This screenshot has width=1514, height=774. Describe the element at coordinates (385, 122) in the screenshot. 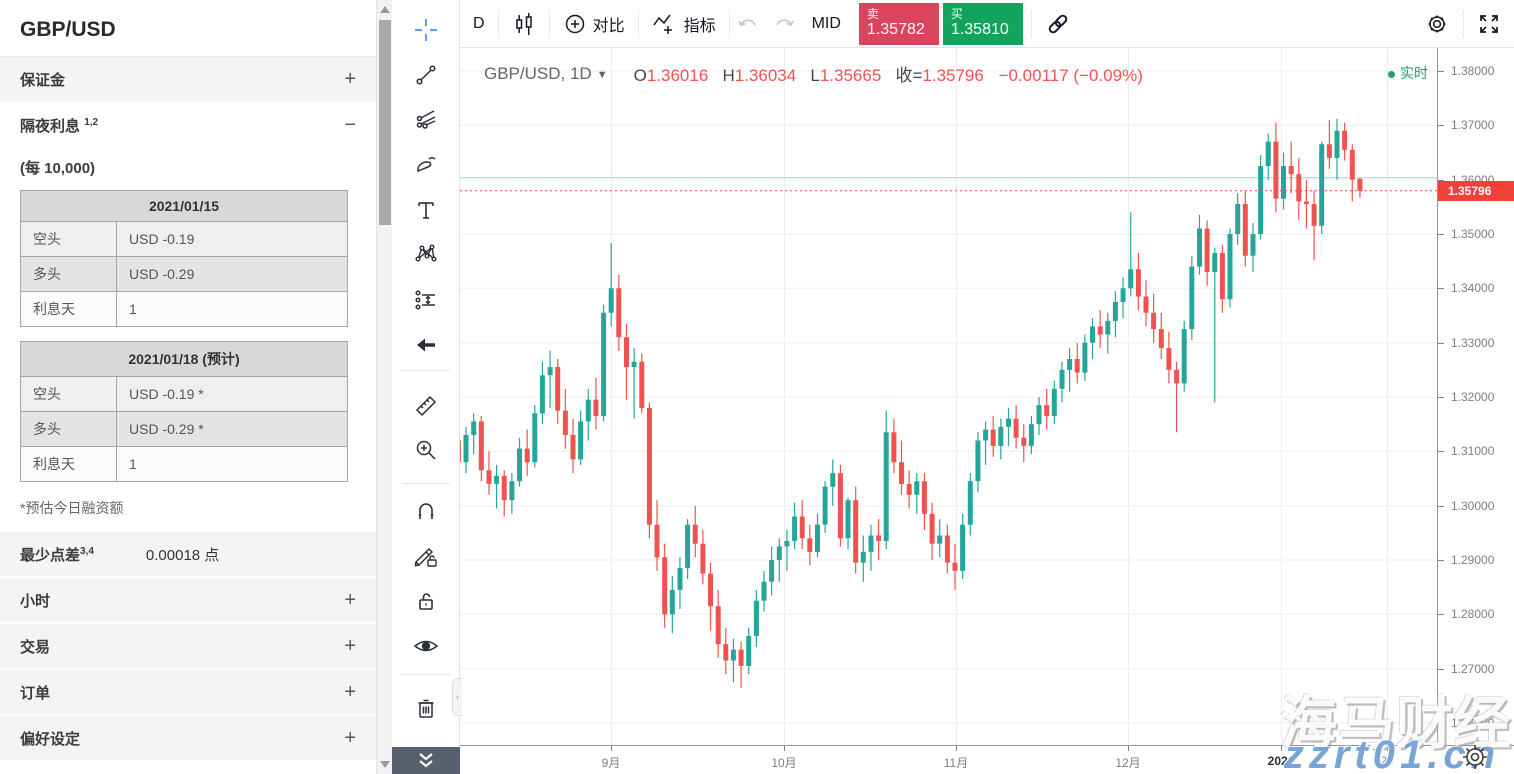

I see `scrollbar-thumb` at that location.